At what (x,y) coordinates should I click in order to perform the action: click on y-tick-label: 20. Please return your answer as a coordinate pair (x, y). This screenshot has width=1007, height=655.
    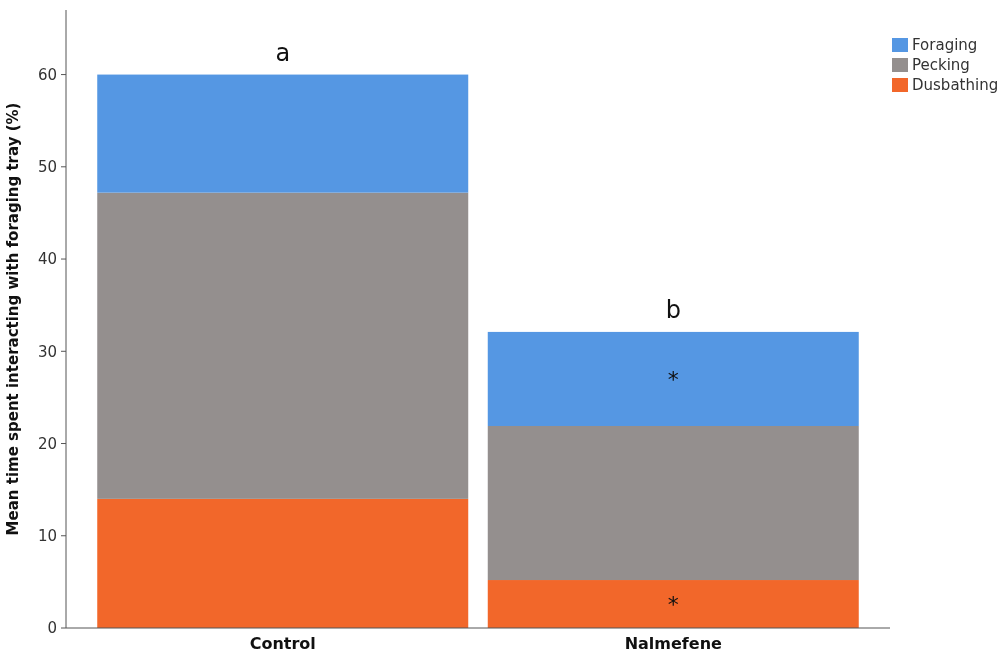
    Looking at the image, I should click on (47, 443).